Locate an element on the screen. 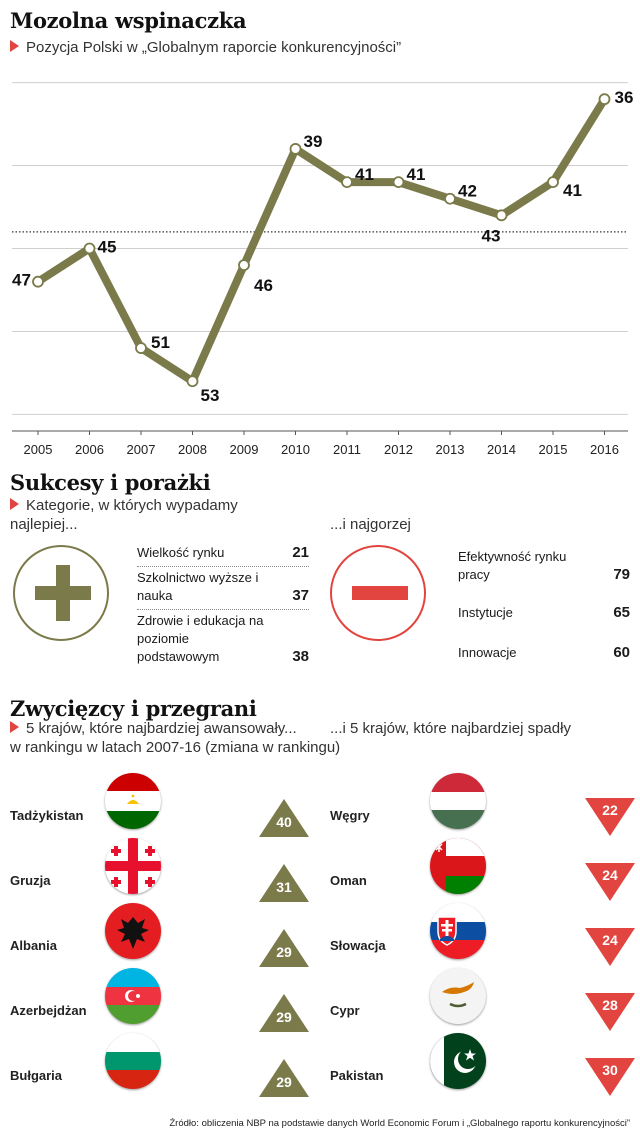 This screenshot has height=1140, width=640. bulgaria-flag-icon is located at coordinates (133, 1061).